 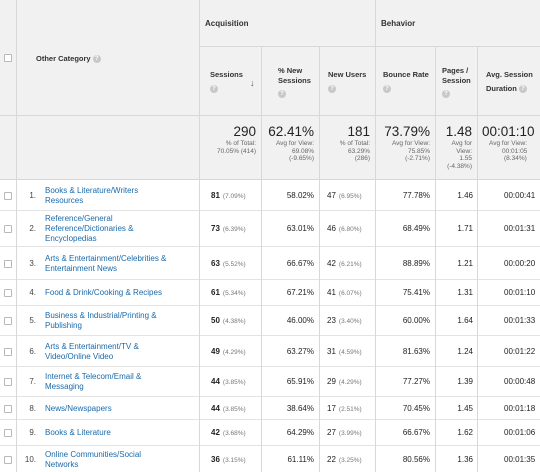 I want to click on avg-duration-value: 00:01:10, so click(x=520, y=292).